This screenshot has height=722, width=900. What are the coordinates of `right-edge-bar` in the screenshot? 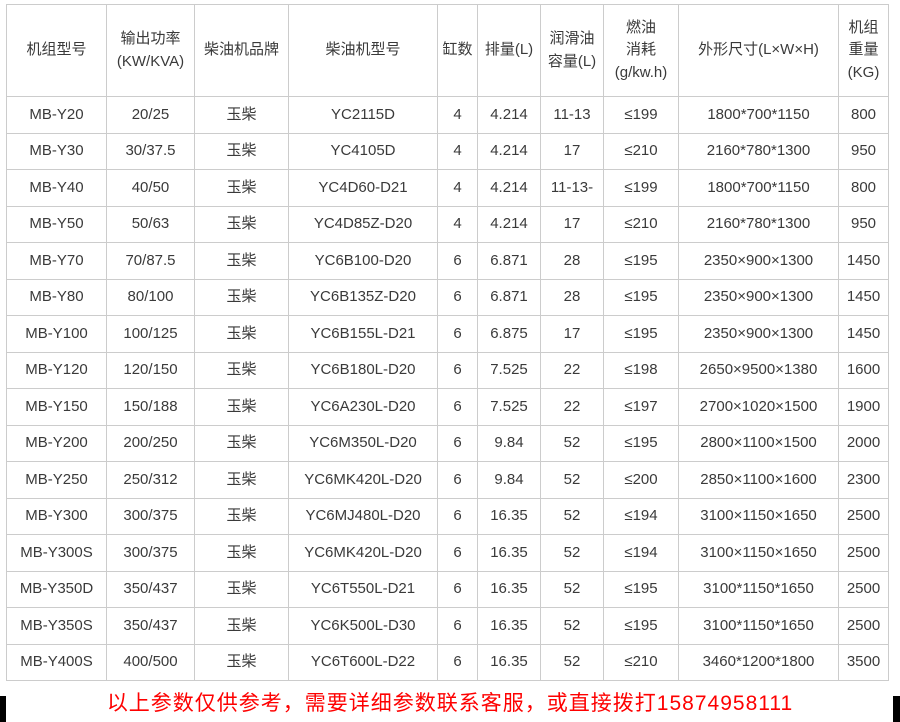 It's located at (896, 709).